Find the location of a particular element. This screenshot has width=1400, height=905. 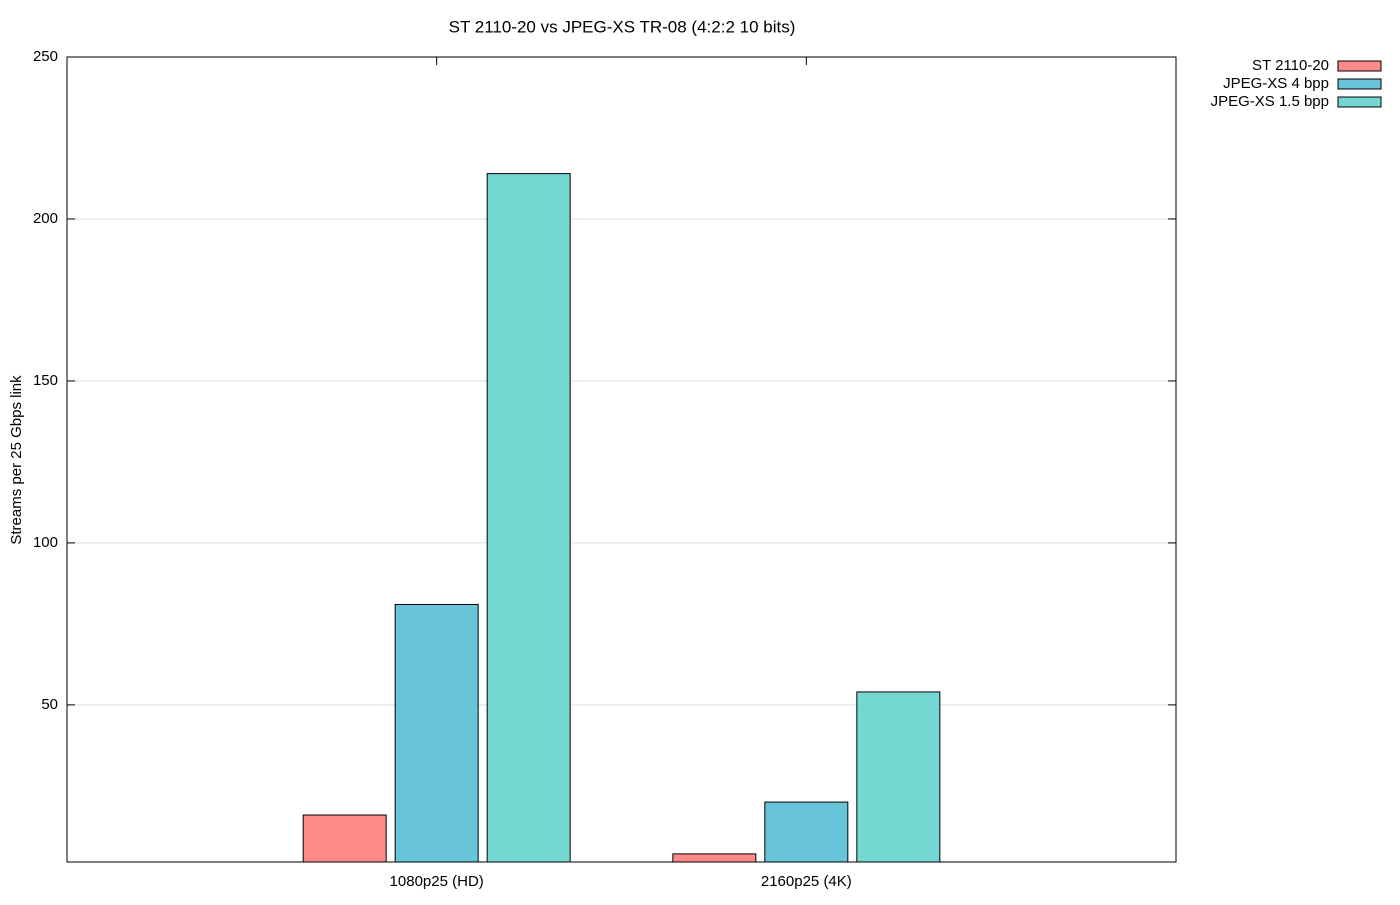

y-tick-label: 150 is located at coordinates (45, 380).